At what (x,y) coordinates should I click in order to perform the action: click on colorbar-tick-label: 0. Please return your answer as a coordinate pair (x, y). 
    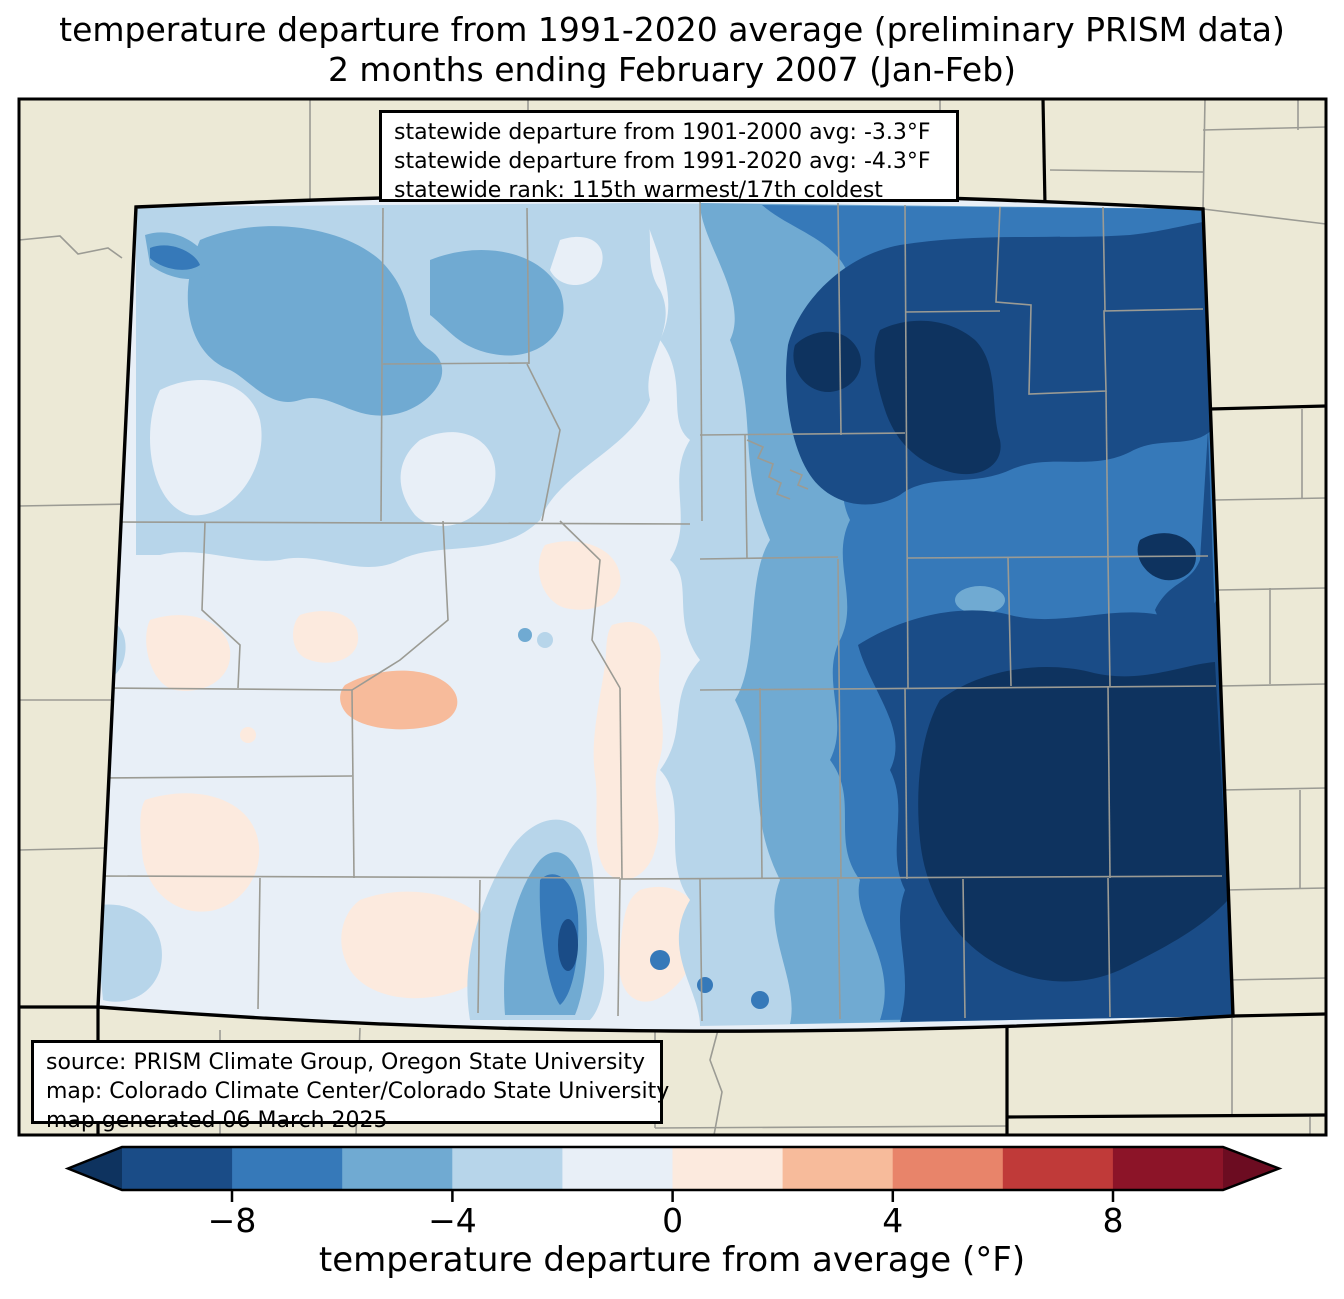
    Looking at the image, I should click on (673, 1220).